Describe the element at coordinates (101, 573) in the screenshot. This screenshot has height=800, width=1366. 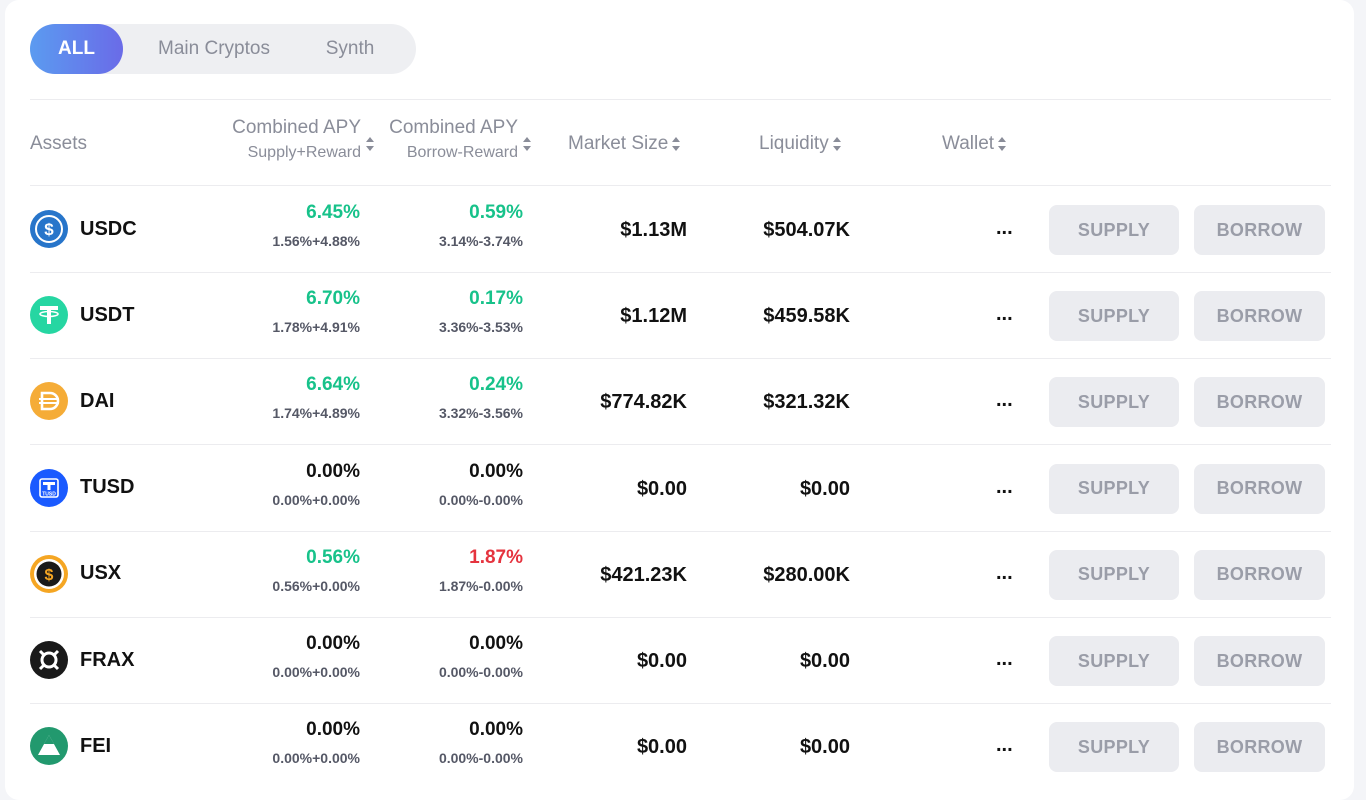
I see `asset-name: USX` at that location.